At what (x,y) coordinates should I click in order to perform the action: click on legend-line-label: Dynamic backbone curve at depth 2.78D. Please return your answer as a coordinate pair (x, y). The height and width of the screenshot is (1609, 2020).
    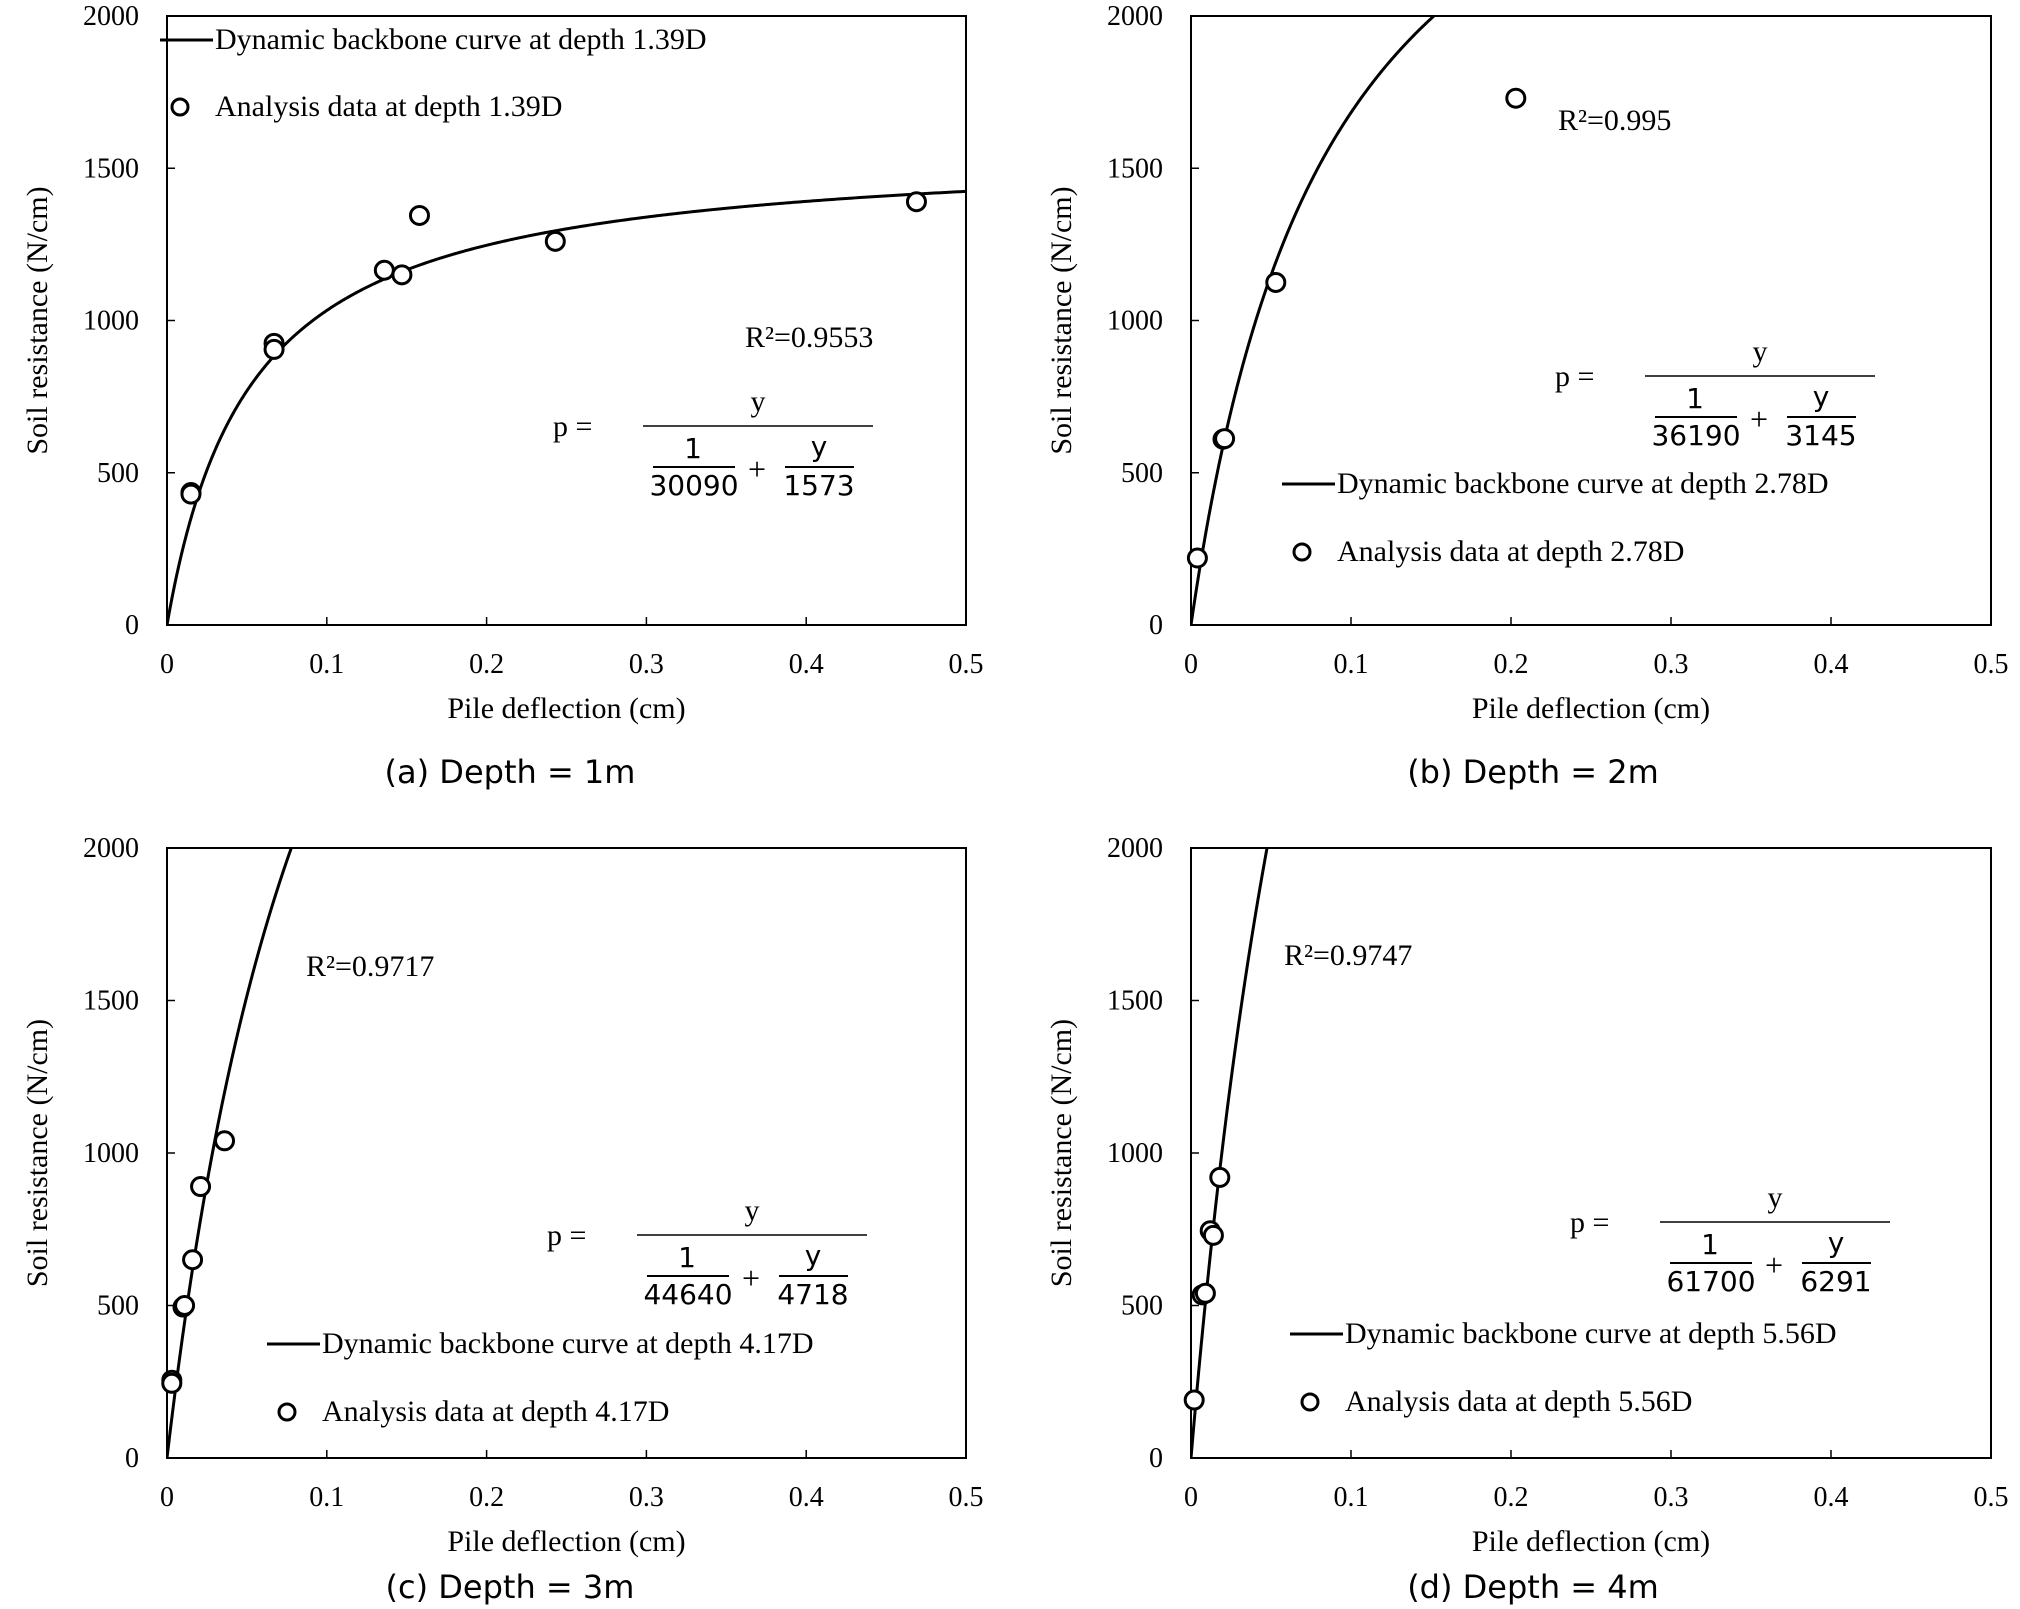
    Looking at the image, I should click on (1583, 483).